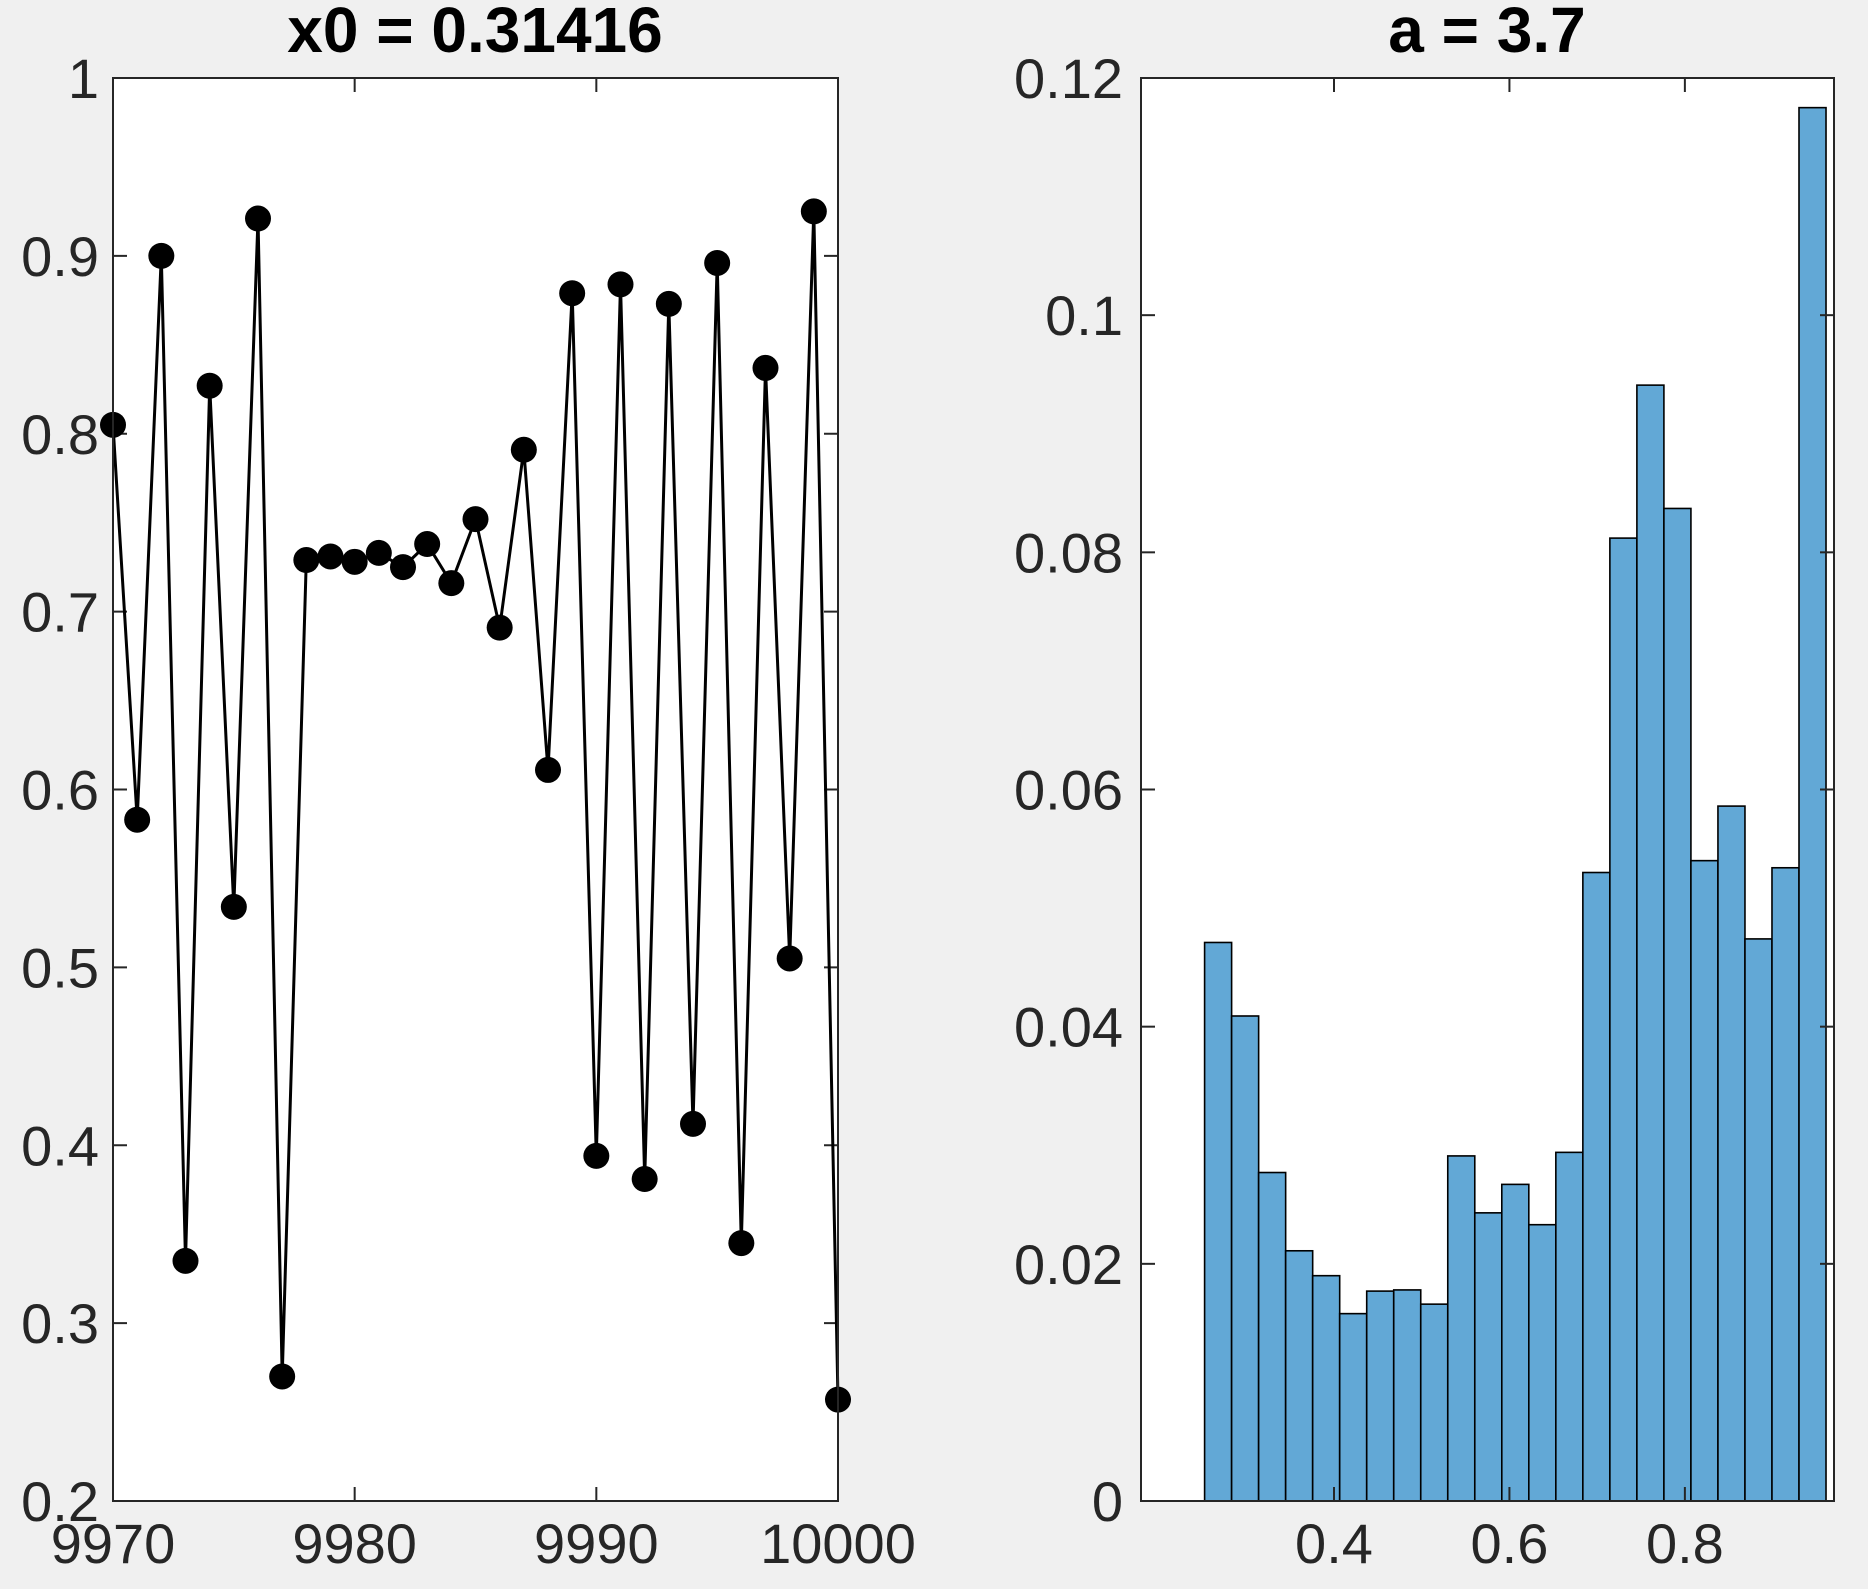  Describe the element at coordinates (60, 1501) in the screenshot. I see `y-tick-label: 0.2` at that location.